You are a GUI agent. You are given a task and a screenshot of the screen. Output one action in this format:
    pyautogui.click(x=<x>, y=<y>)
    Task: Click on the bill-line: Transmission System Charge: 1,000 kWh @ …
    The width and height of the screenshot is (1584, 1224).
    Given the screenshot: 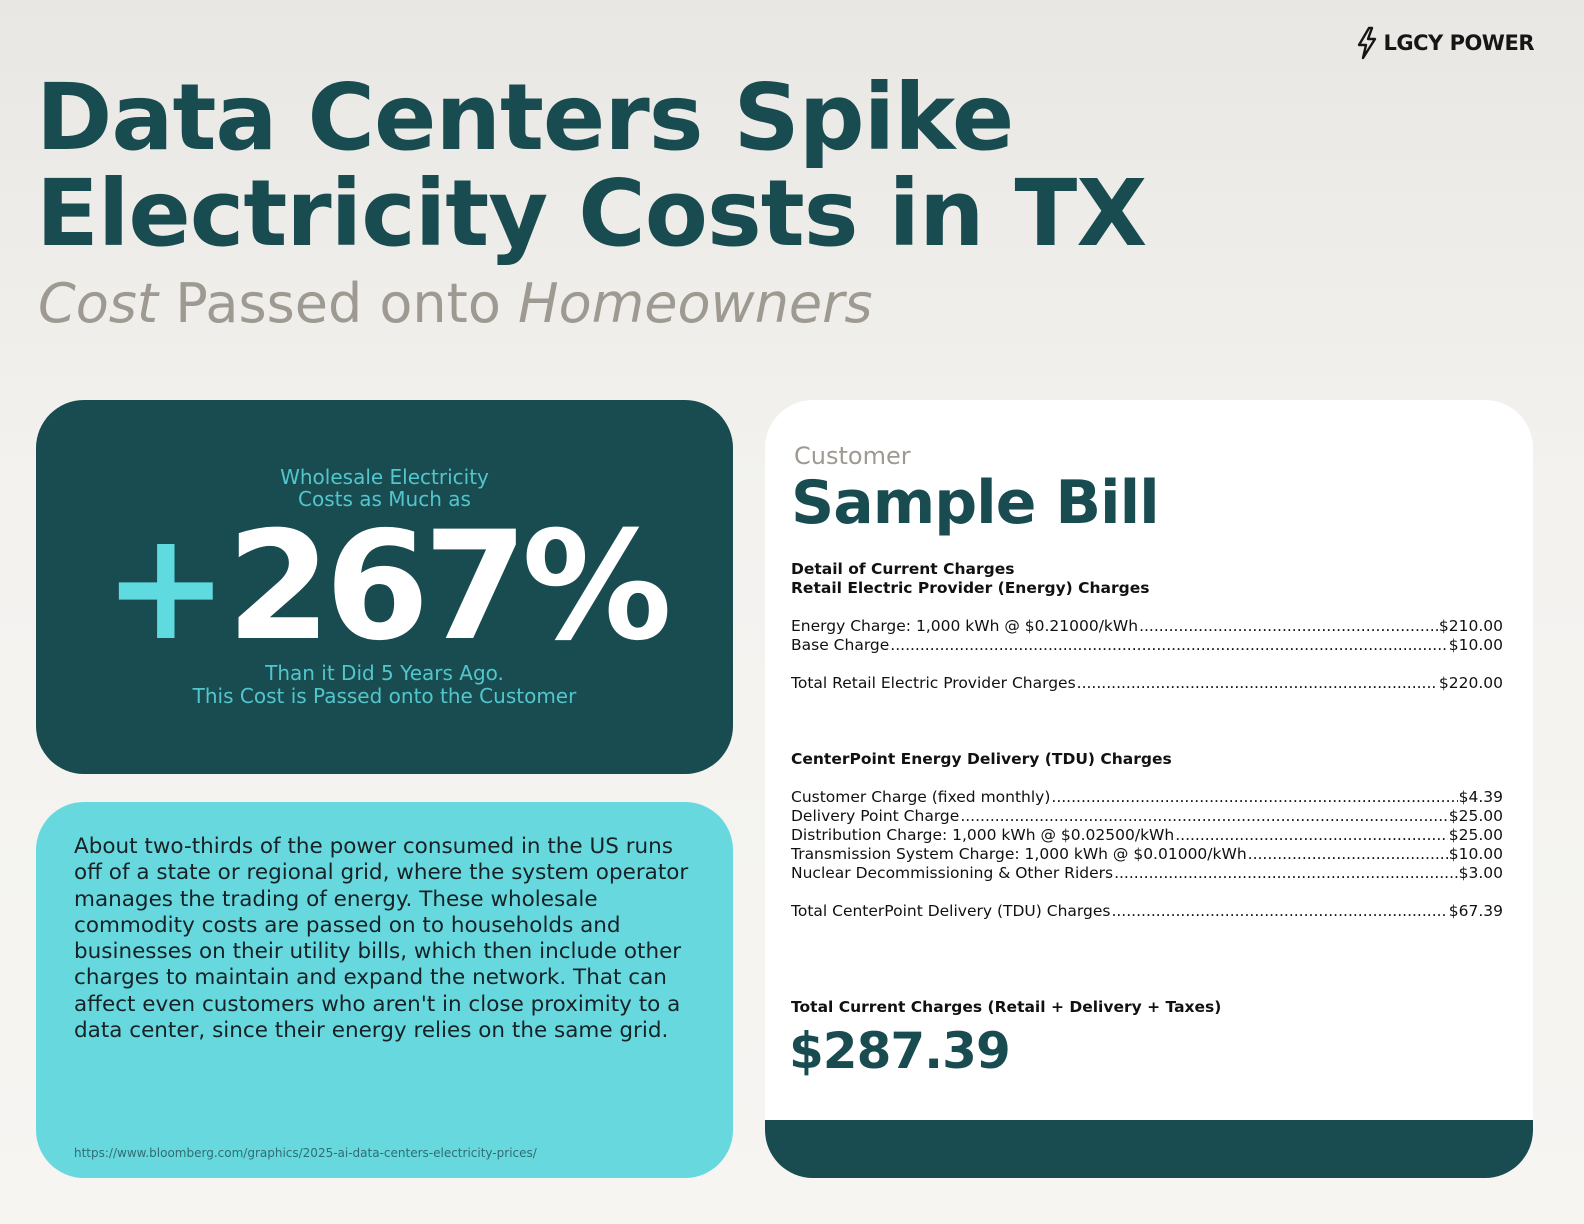 What is the action you would take?
    pyautogui.click(x=1147, y=854)
    